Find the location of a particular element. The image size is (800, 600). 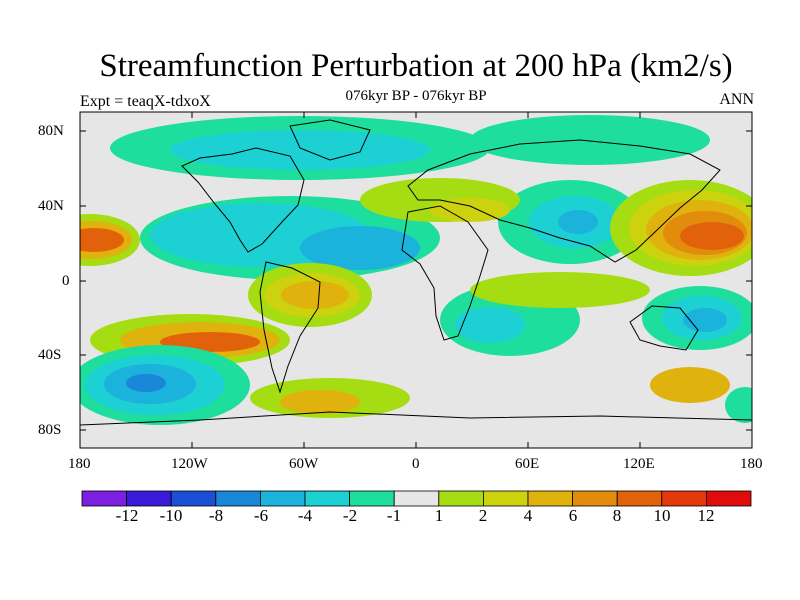

experiment-label: Expt = teaqX-tdxoX is located at coordinates (145, 101).